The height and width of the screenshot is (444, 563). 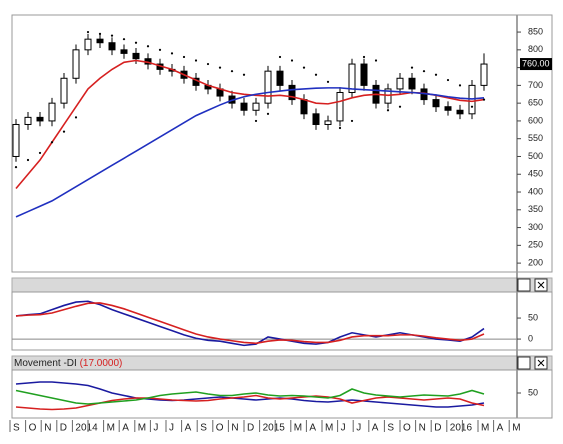 What do you see at coordinates (535, 245) in the screenshot?
I see `y-tick-label: 250` at bounding box center [535, 245].